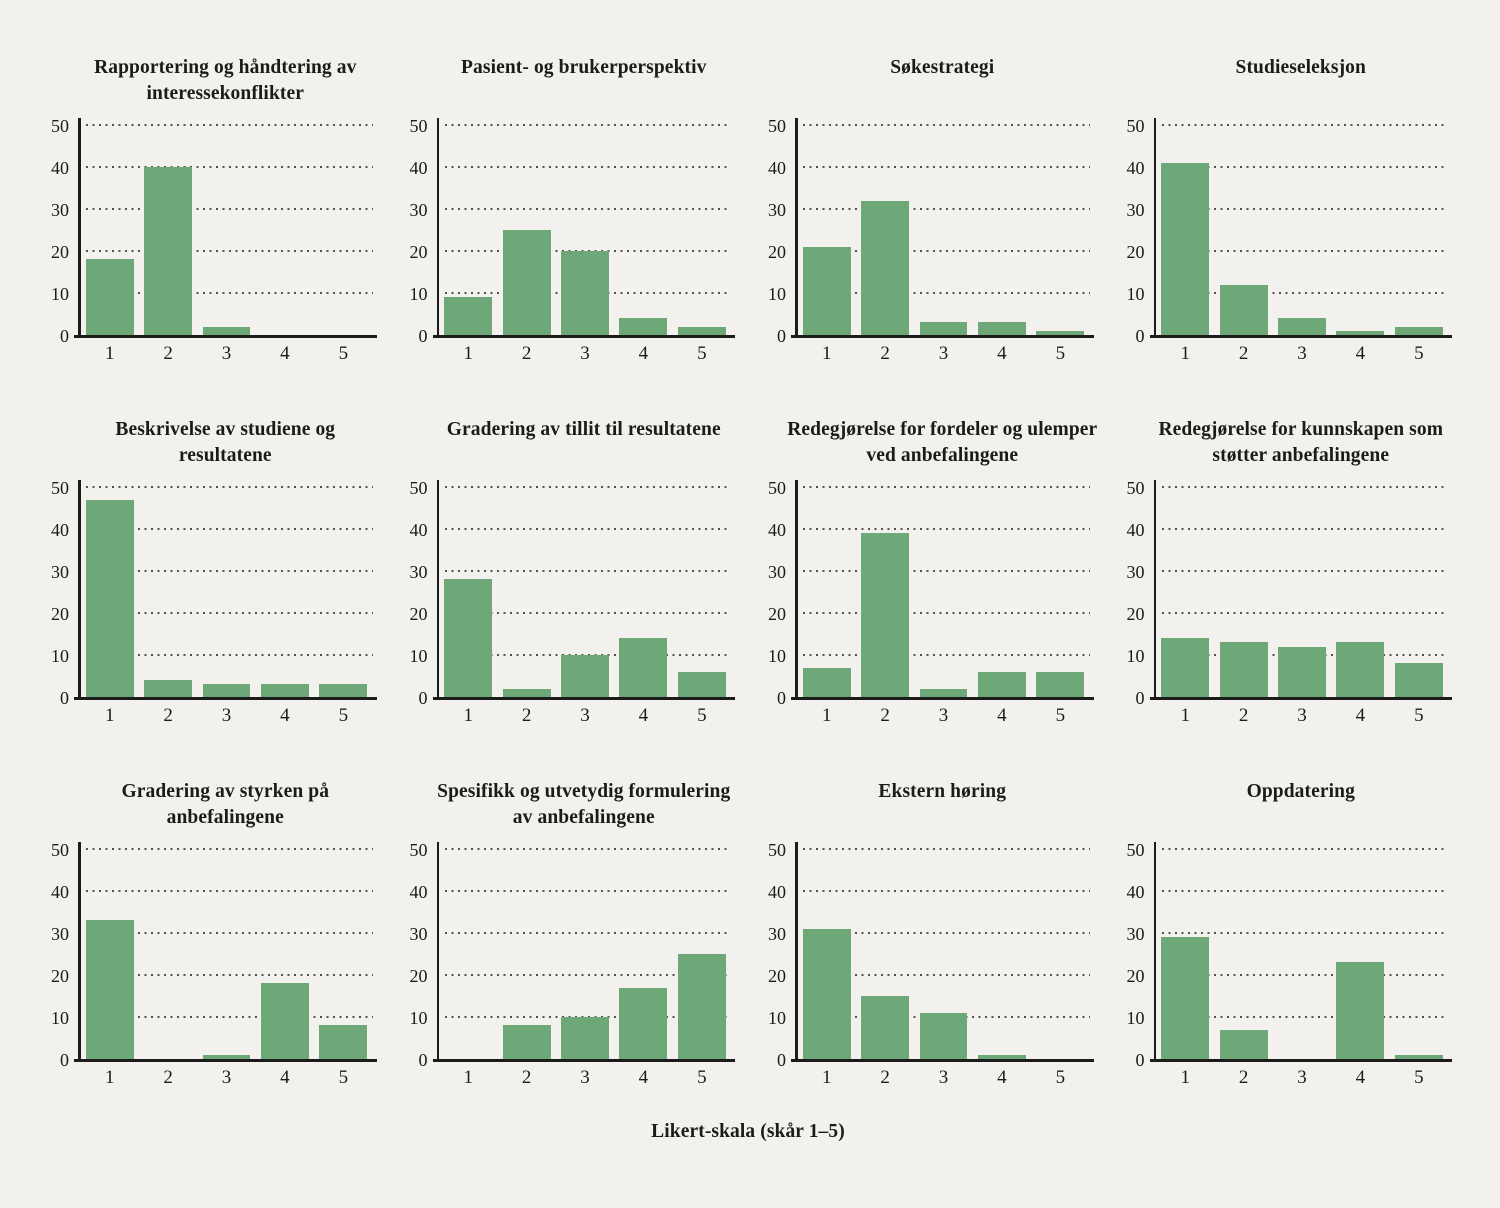 The image size is (1500, 1208). I want to click on x-axis-line, so click(583, 1060).